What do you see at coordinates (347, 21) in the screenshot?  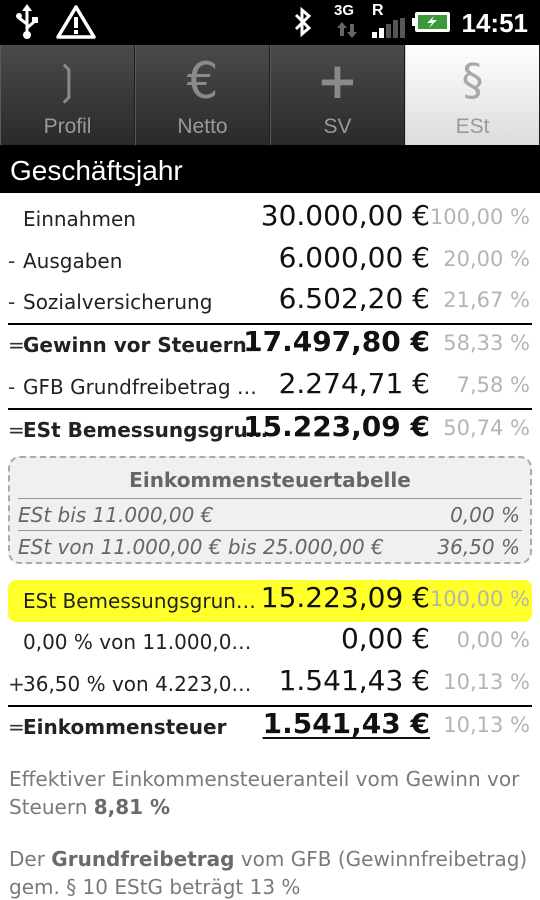 I see `3g-icon: 3G` at bounding box center [347, 21].